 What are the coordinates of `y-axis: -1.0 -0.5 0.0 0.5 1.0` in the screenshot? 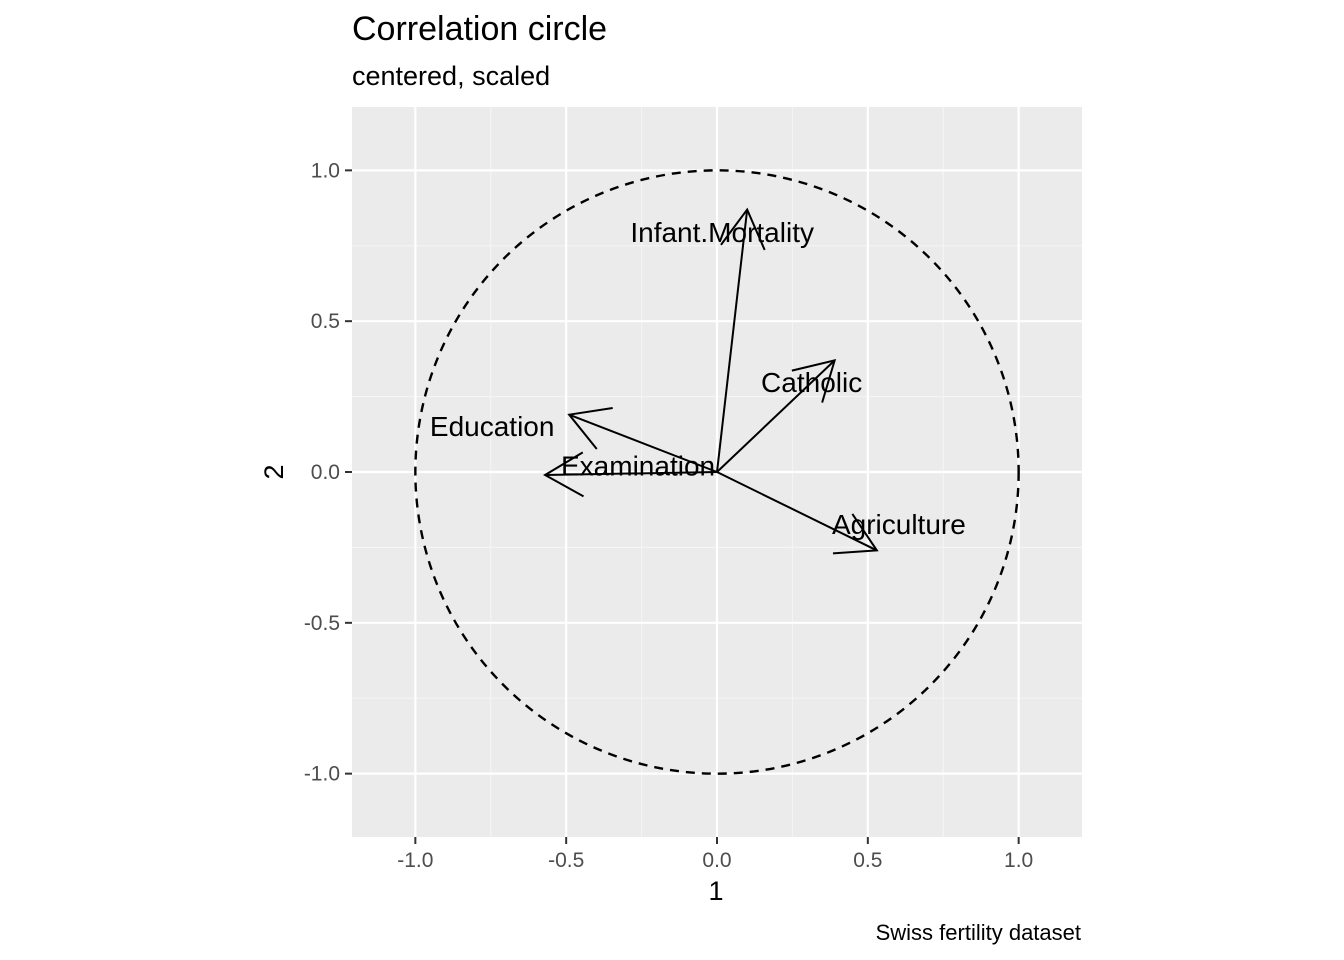 It's located at (328, 472).